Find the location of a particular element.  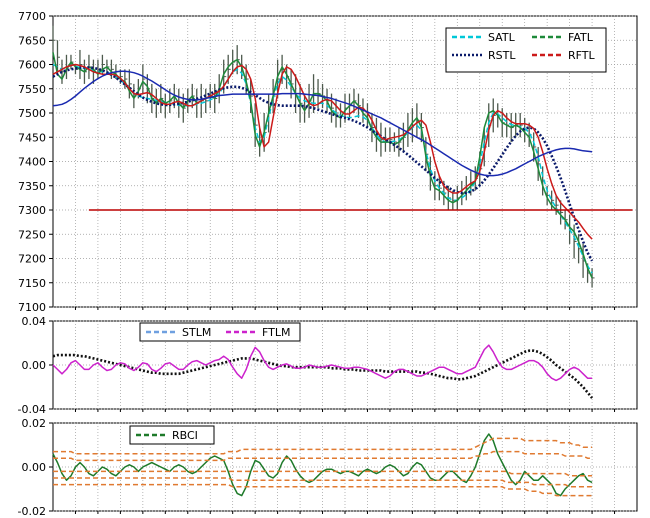

rbci-legend is located at coordinates (172, 435).